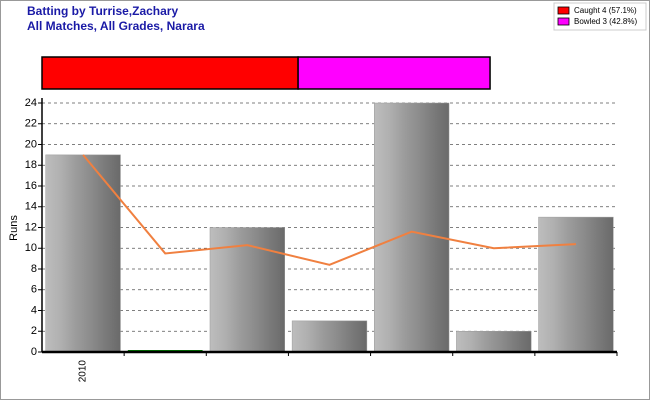 The height and width of the screenshot is (400, 650). Describe the element at coordinates (31, 207) in the screenshot. I see `y-tick-label: 14` at that location.